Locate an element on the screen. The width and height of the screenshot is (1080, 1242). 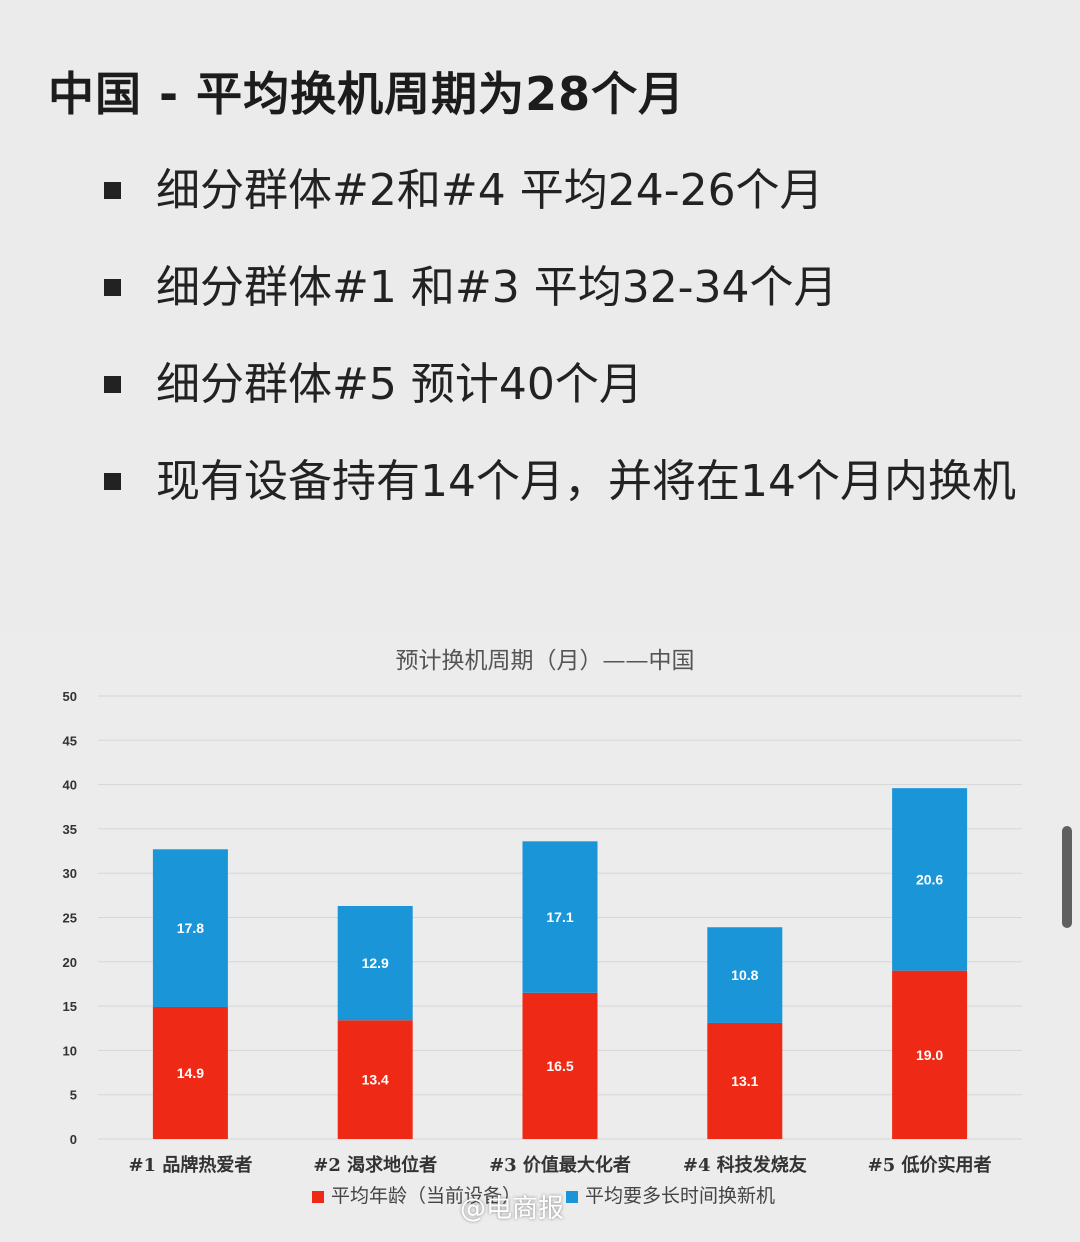
bullet-text: 现有设备持有14个月，并将在14个月内换机 is located at coordinates (586, 481).